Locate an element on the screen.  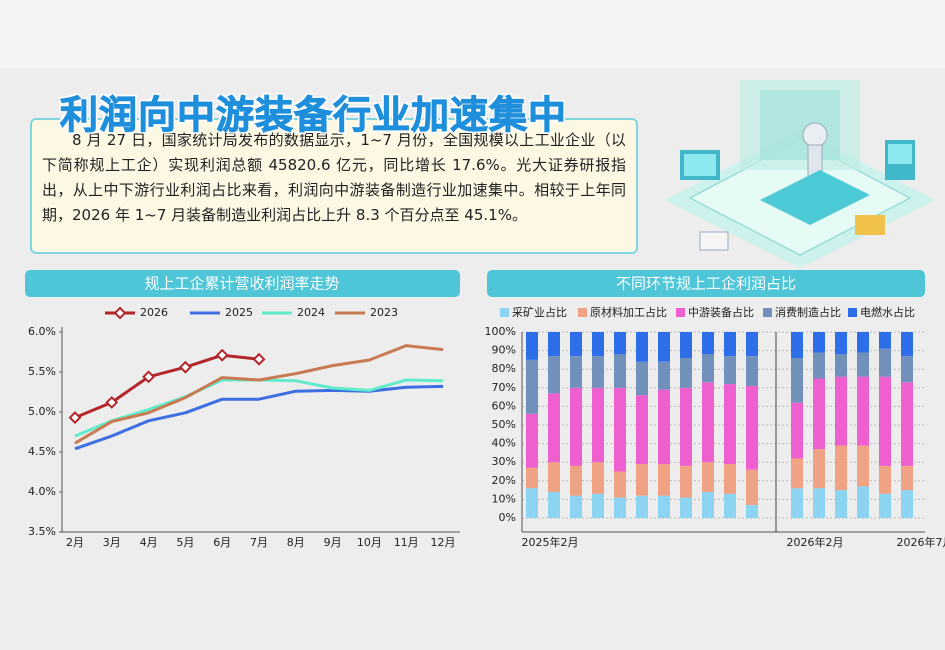
legend-label: 消费制造占比 is located at coordinates (808, 312).